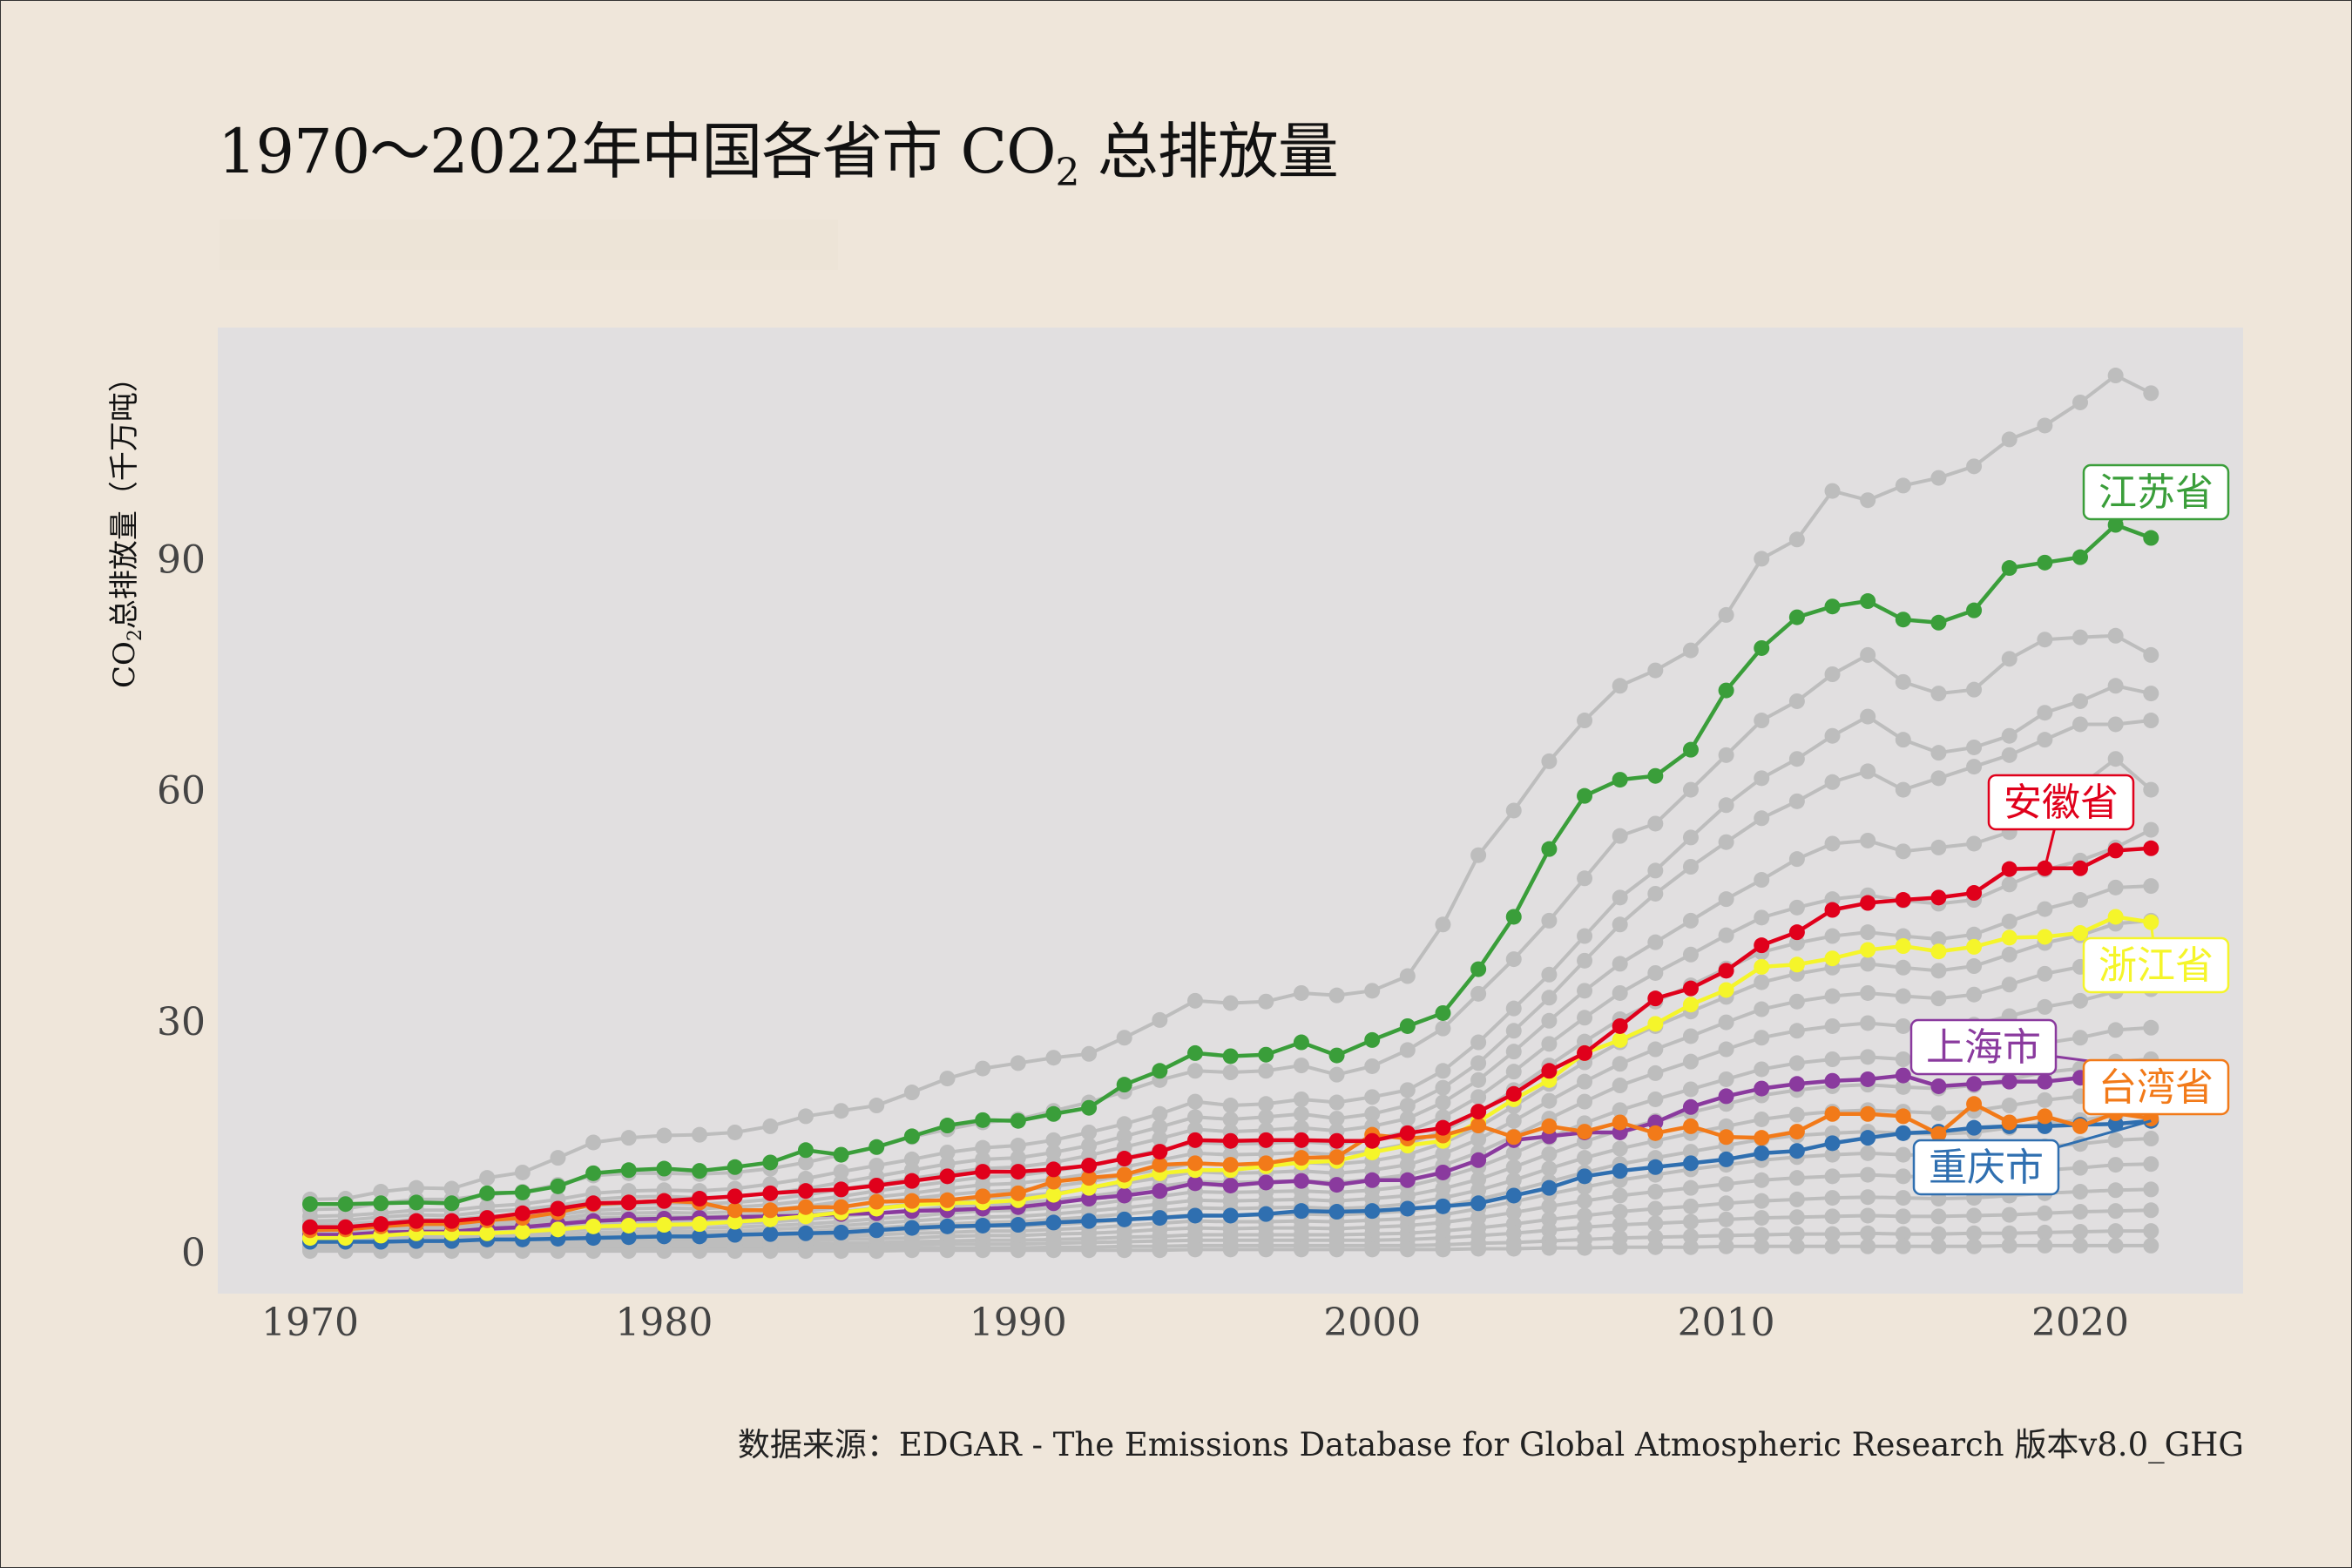 The height and width of the screenshot is (1568, 2352). What do you see at coordinates (2115, 759) in the screenshot?
I see `context-series-5-point-2021` at bounding box center [2115, 759].